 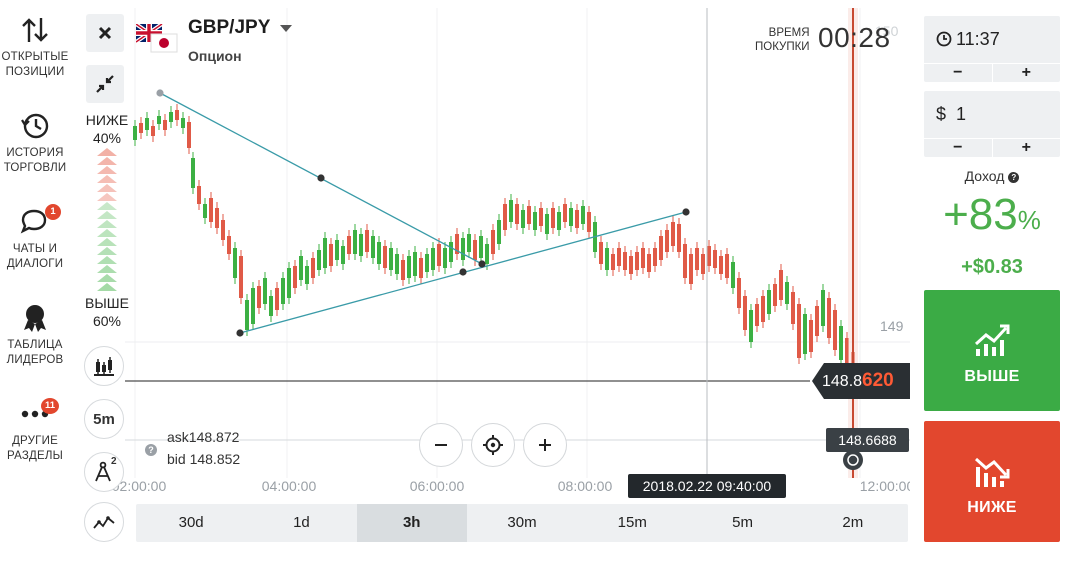 What do you see at coordinates (35, 64) in the screenshot?
I see `sidebar-item-label: ОТКРЫТЫЕ ПОЗИЦИИ` at bounding box center [35, 64].